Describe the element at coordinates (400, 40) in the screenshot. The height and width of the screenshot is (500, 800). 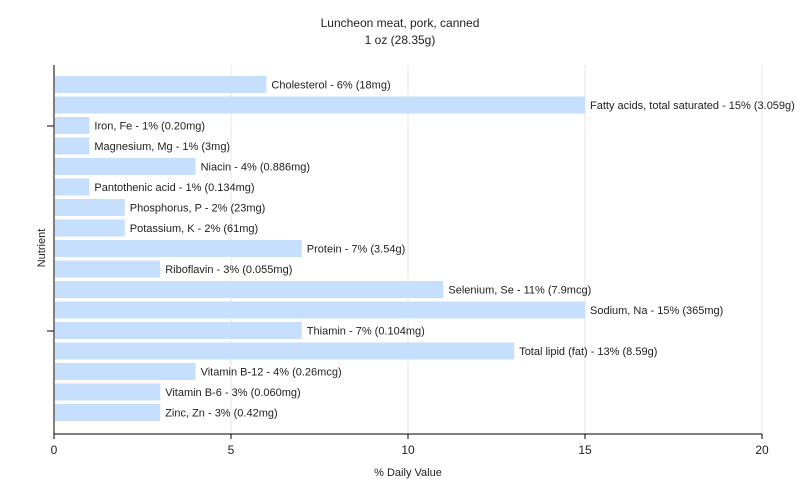
I see `chart-subtitle: 1 oz (28.35g)` at that location.